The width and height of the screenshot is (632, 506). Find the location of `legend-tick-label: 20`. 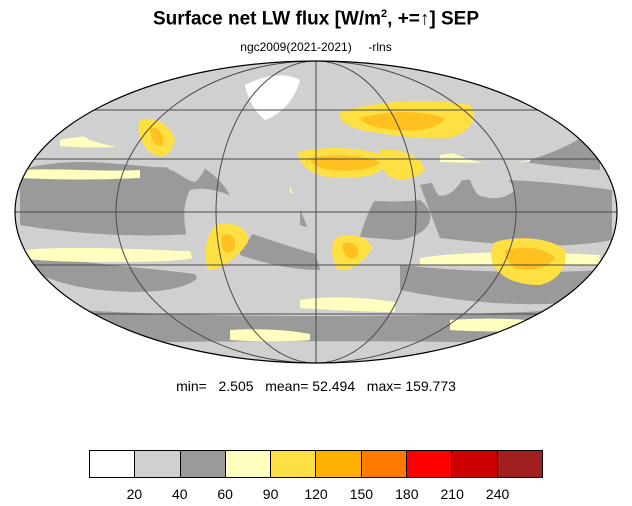

legend-tick-label: 20 is located at coordinates (134, 494).